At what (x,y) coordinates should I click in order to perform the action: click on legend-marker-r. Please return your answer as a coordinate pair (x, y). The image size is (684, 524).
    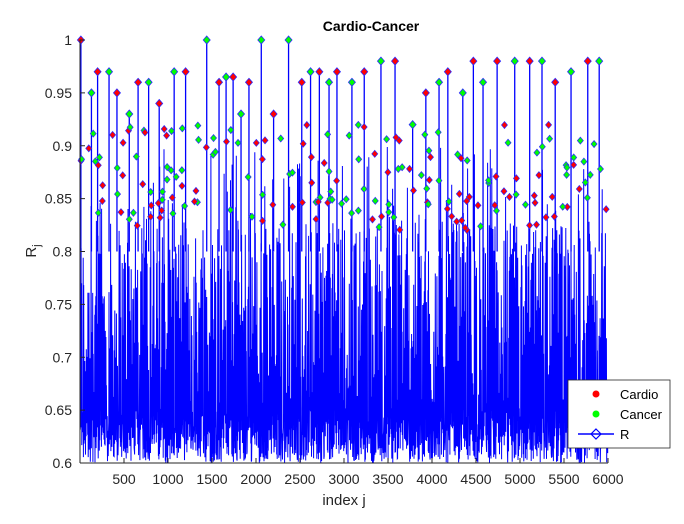
    Looking at the image, I should click on (596, 434).